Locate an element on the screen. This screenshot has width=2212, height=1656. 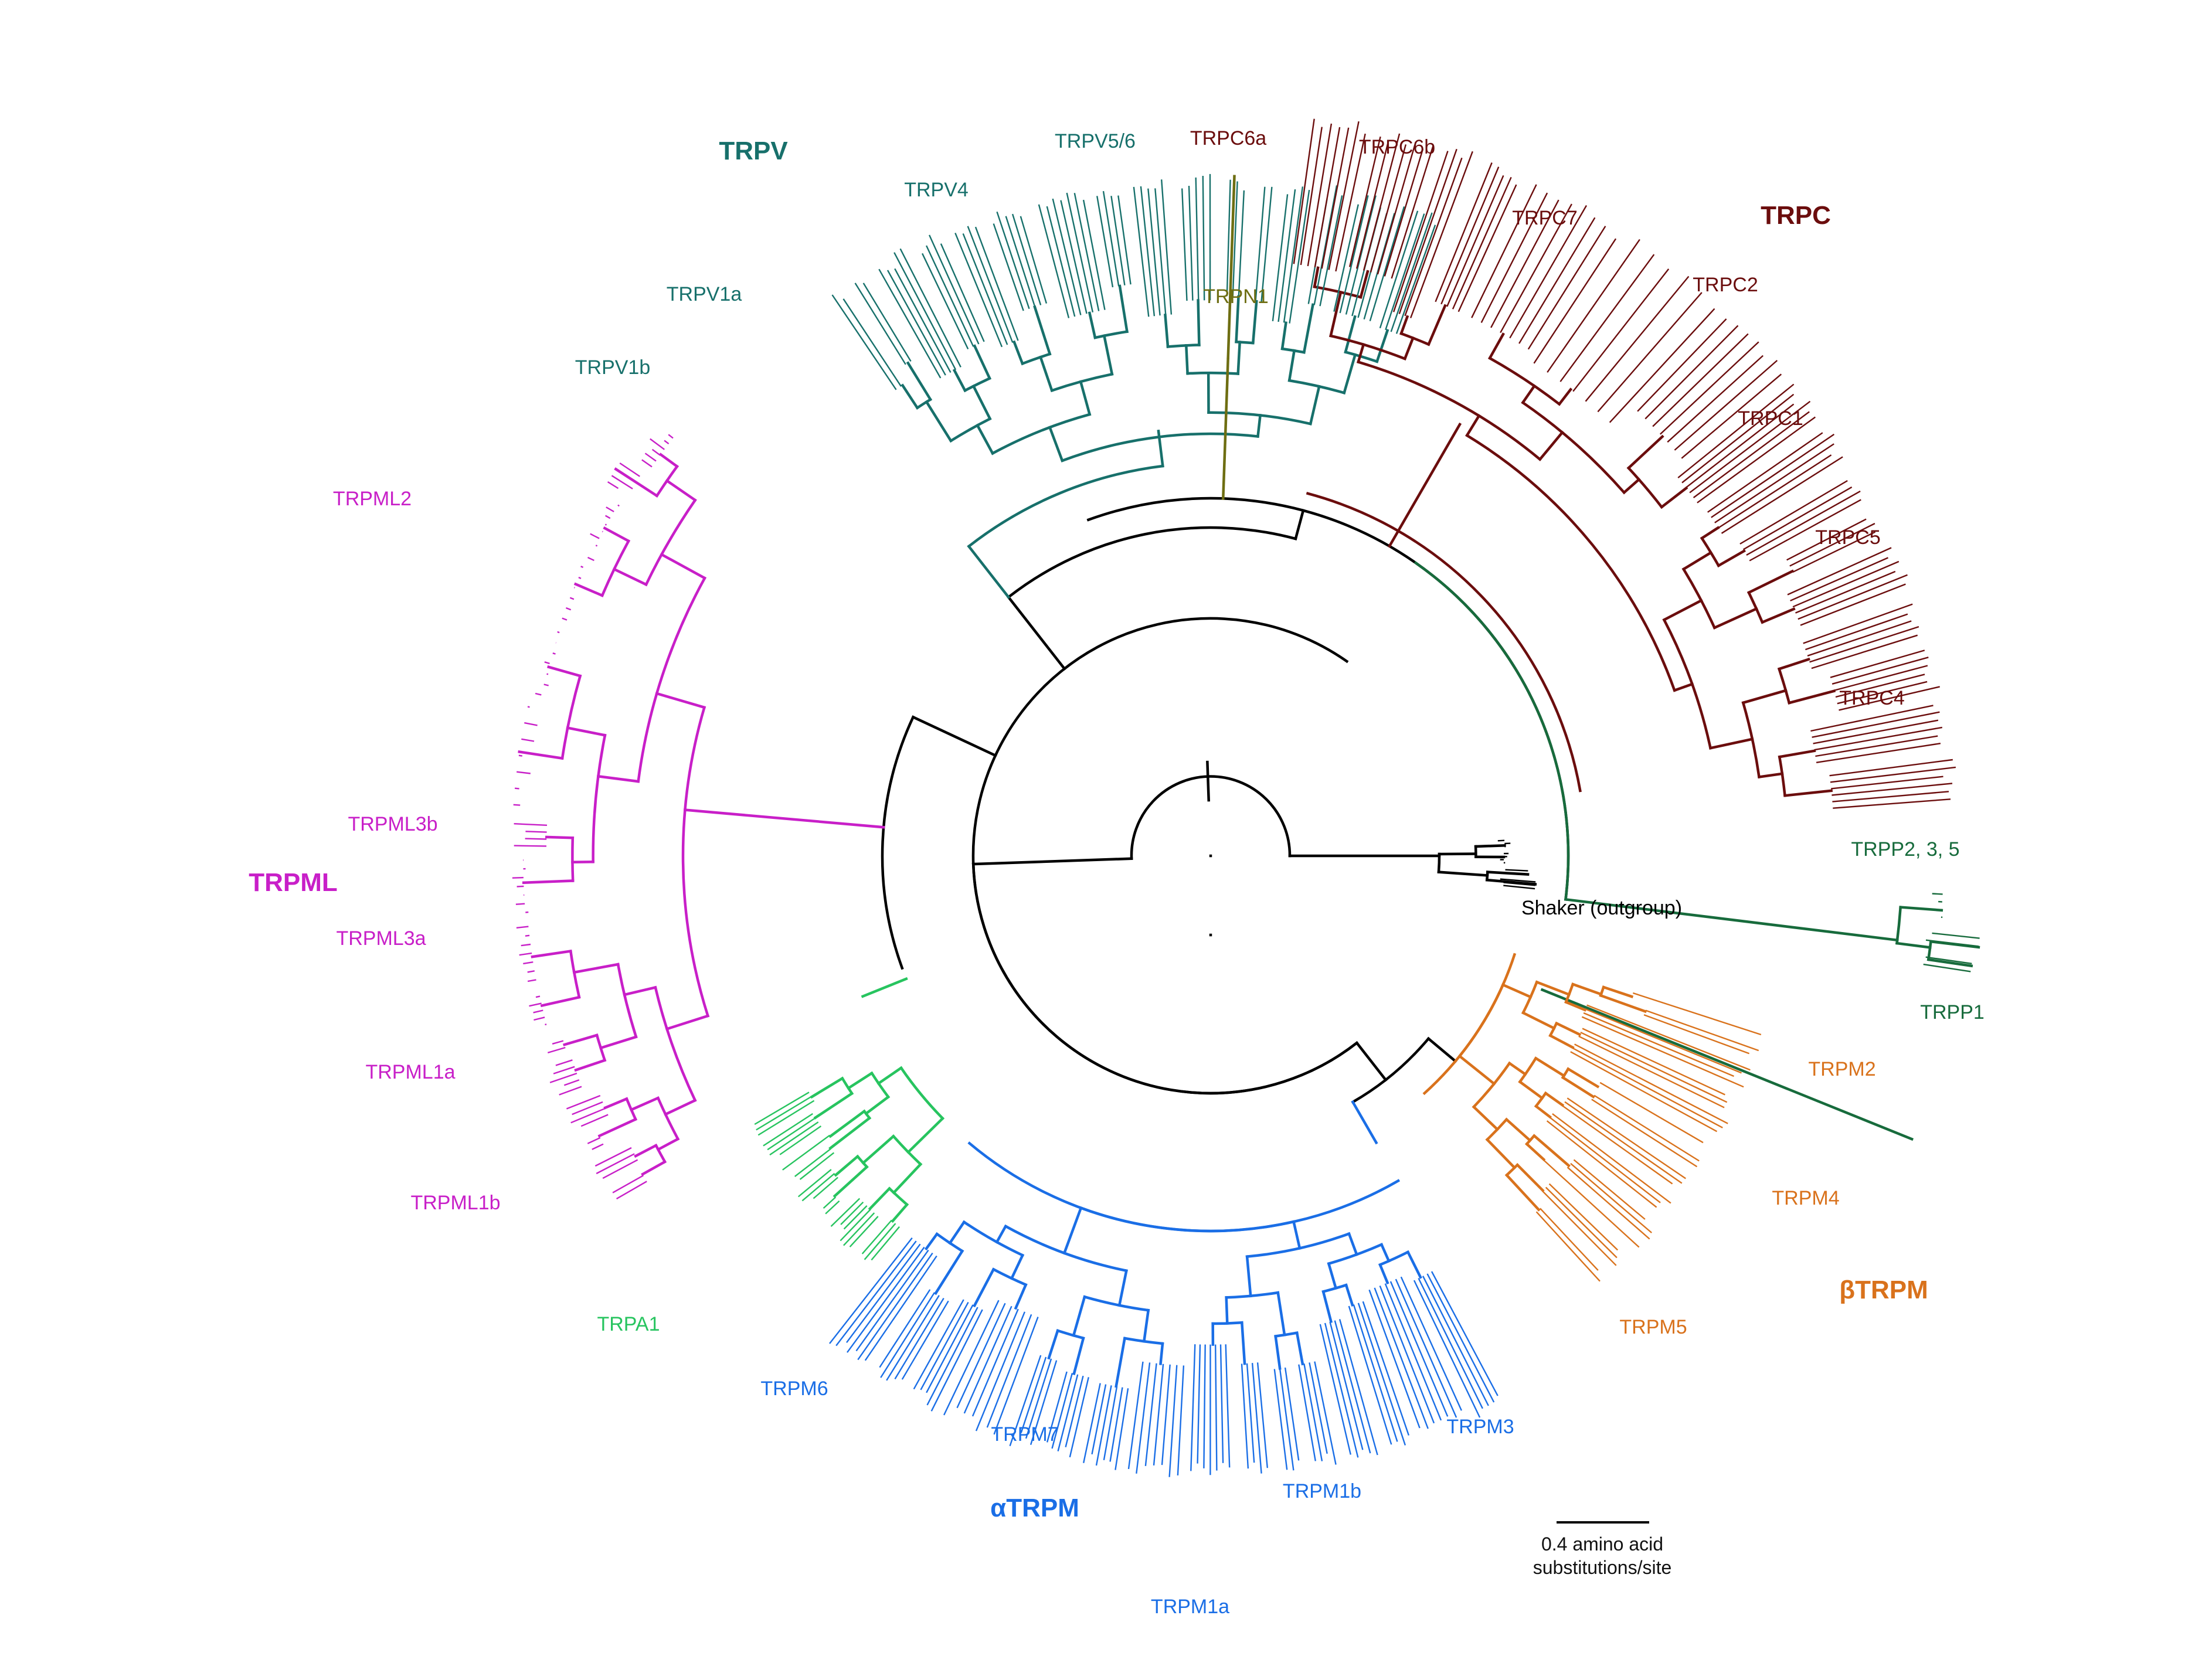
trpn-stem is located at coordinates (1225, 428).